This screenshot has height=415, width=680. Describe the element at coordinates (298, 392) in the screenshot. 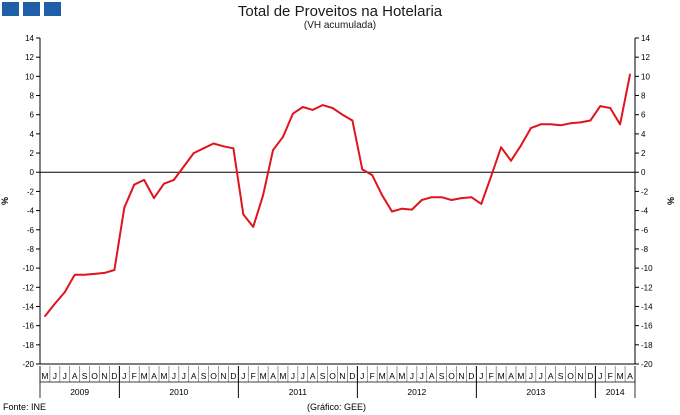

I see `year-label: 2011` at that location.